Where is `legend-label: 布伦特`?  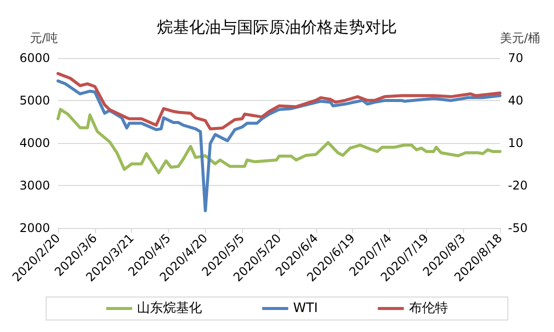
legend-label: 布伦特 is located at coordinates (428, 308).